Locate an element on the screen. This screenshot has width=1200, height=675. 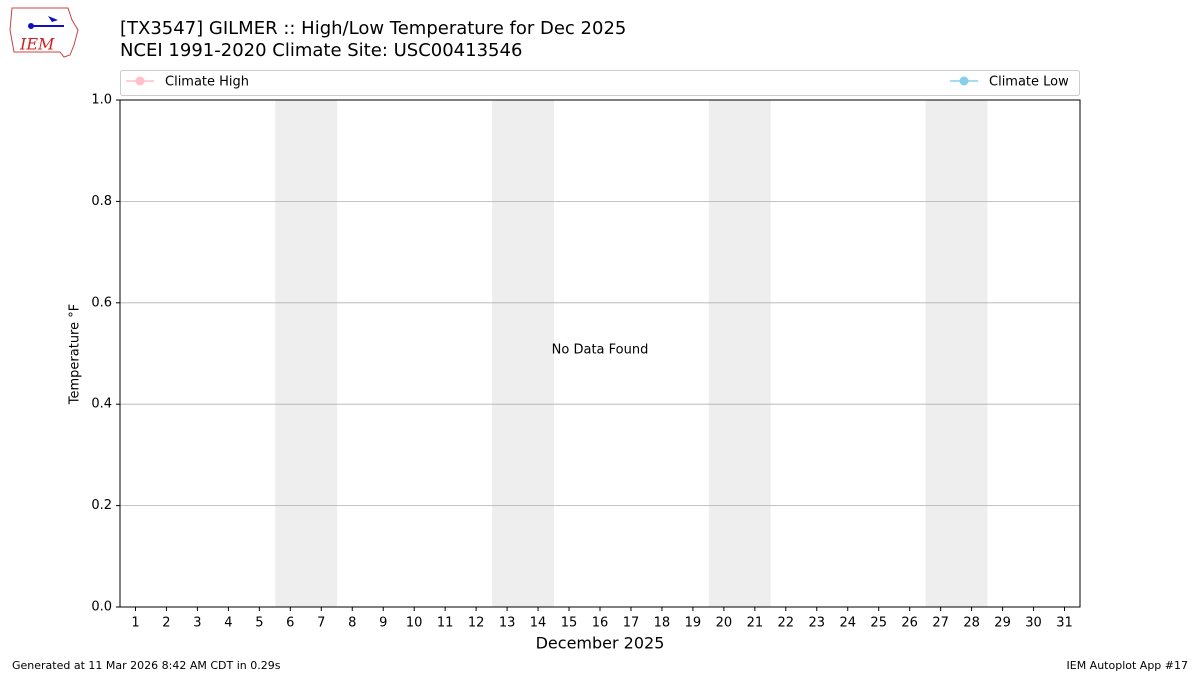
x-tick-label: 1 is located at coordinates (135, 623).